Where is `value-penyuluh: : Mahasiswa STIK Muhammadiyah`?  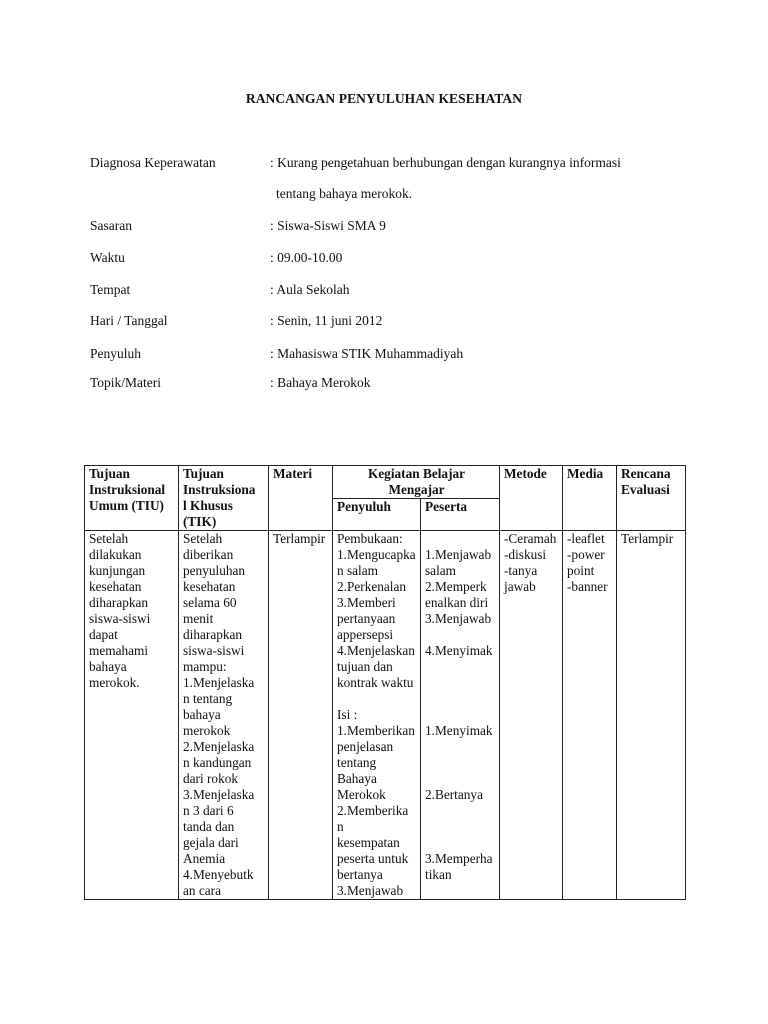 value-penyuluh: : Mahasiswa STIK Muhammadiyah is located at coordinates (367, 353).